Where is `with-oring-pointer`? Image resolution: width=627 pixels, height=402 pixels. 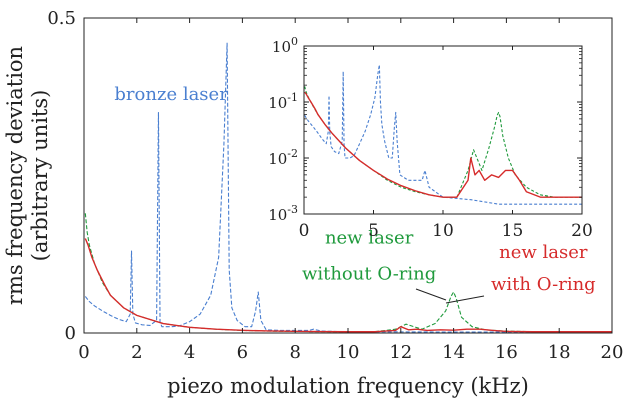
with-oring-pointer is located at coordinates (465, 299).